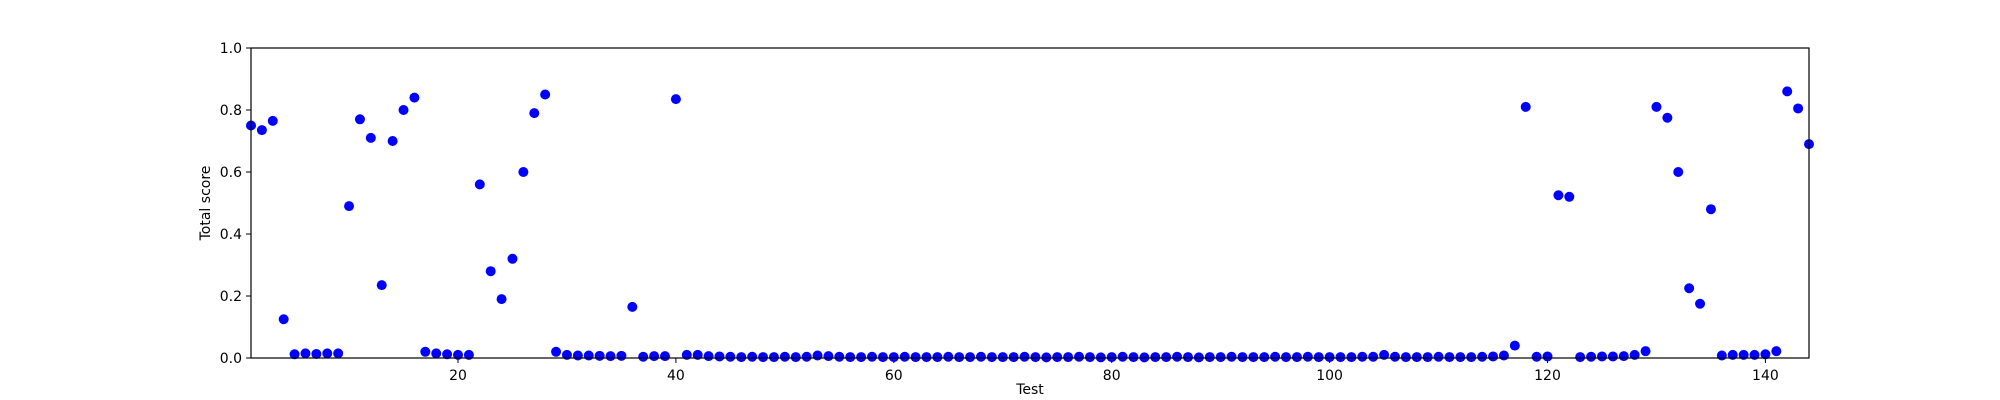 The image size is (2000, 400). Describe the element at coordinates (231, 297) in the screenshot. I see `y-tick-label: 0.2` at that location.